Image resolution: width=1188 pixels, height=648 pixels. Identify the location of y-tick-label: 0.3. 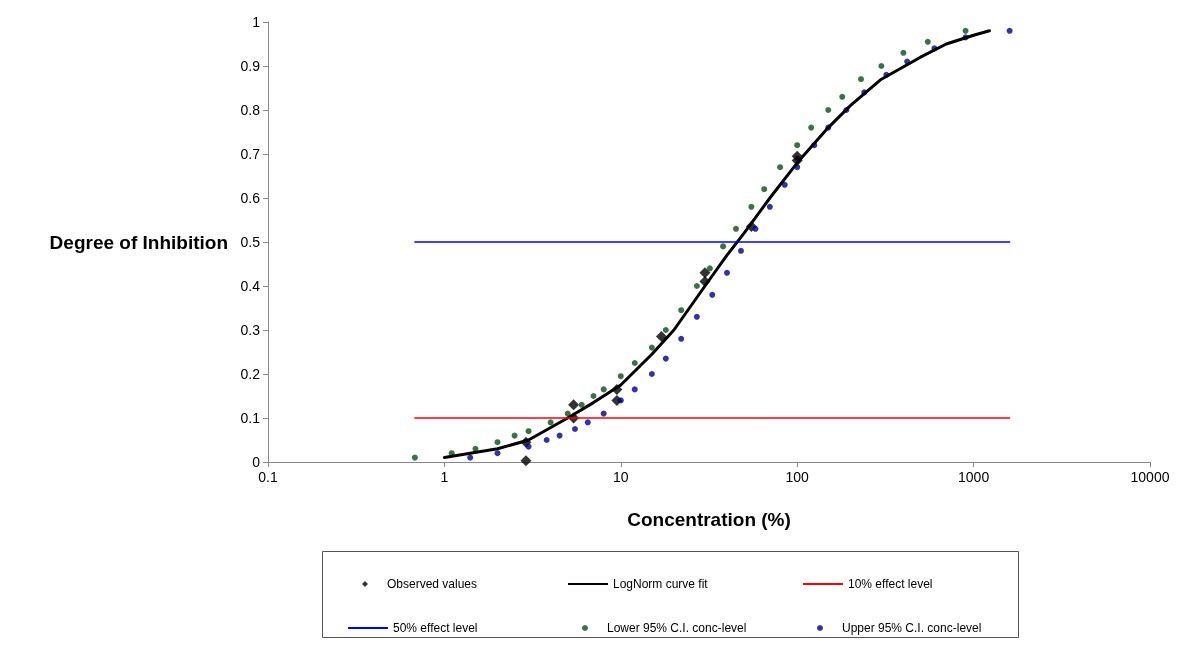
(250, 330).